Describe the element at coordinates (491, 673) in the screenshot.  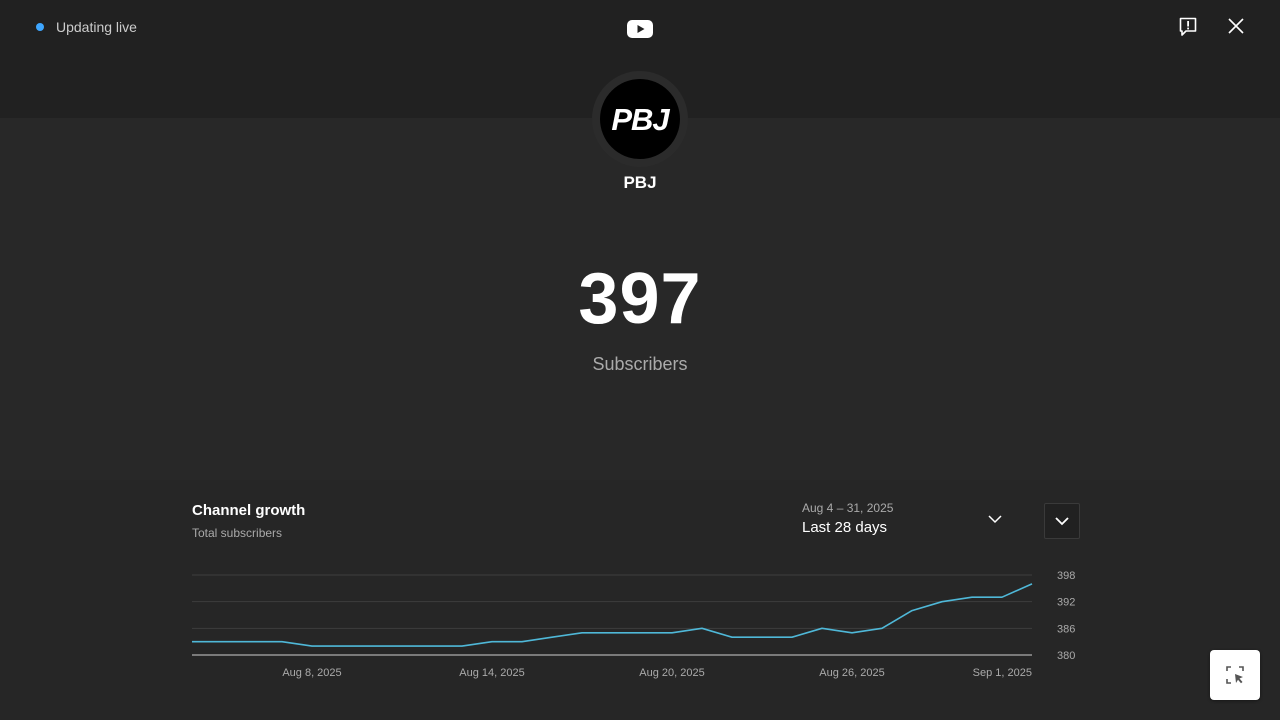
I see `x-tick-label: Aug 14, 2025` at that location.